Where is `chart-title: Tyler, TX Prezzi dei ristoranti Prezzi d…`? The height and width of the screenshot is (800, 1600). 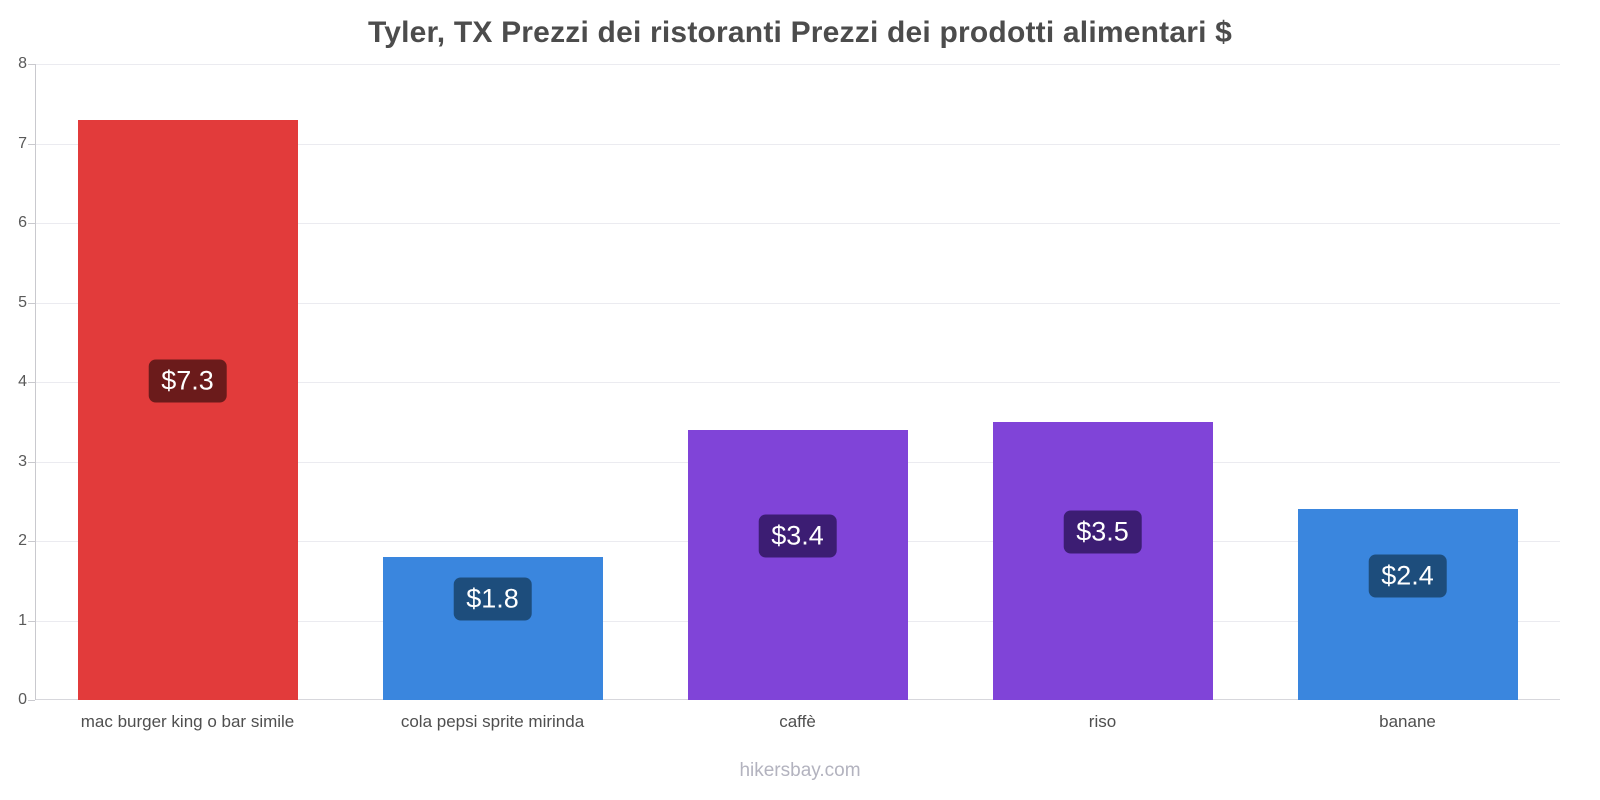 chart-title: Tyler, TX Prezzi dei ristoranti Prezzi d… is located at coordinates (800, 32).